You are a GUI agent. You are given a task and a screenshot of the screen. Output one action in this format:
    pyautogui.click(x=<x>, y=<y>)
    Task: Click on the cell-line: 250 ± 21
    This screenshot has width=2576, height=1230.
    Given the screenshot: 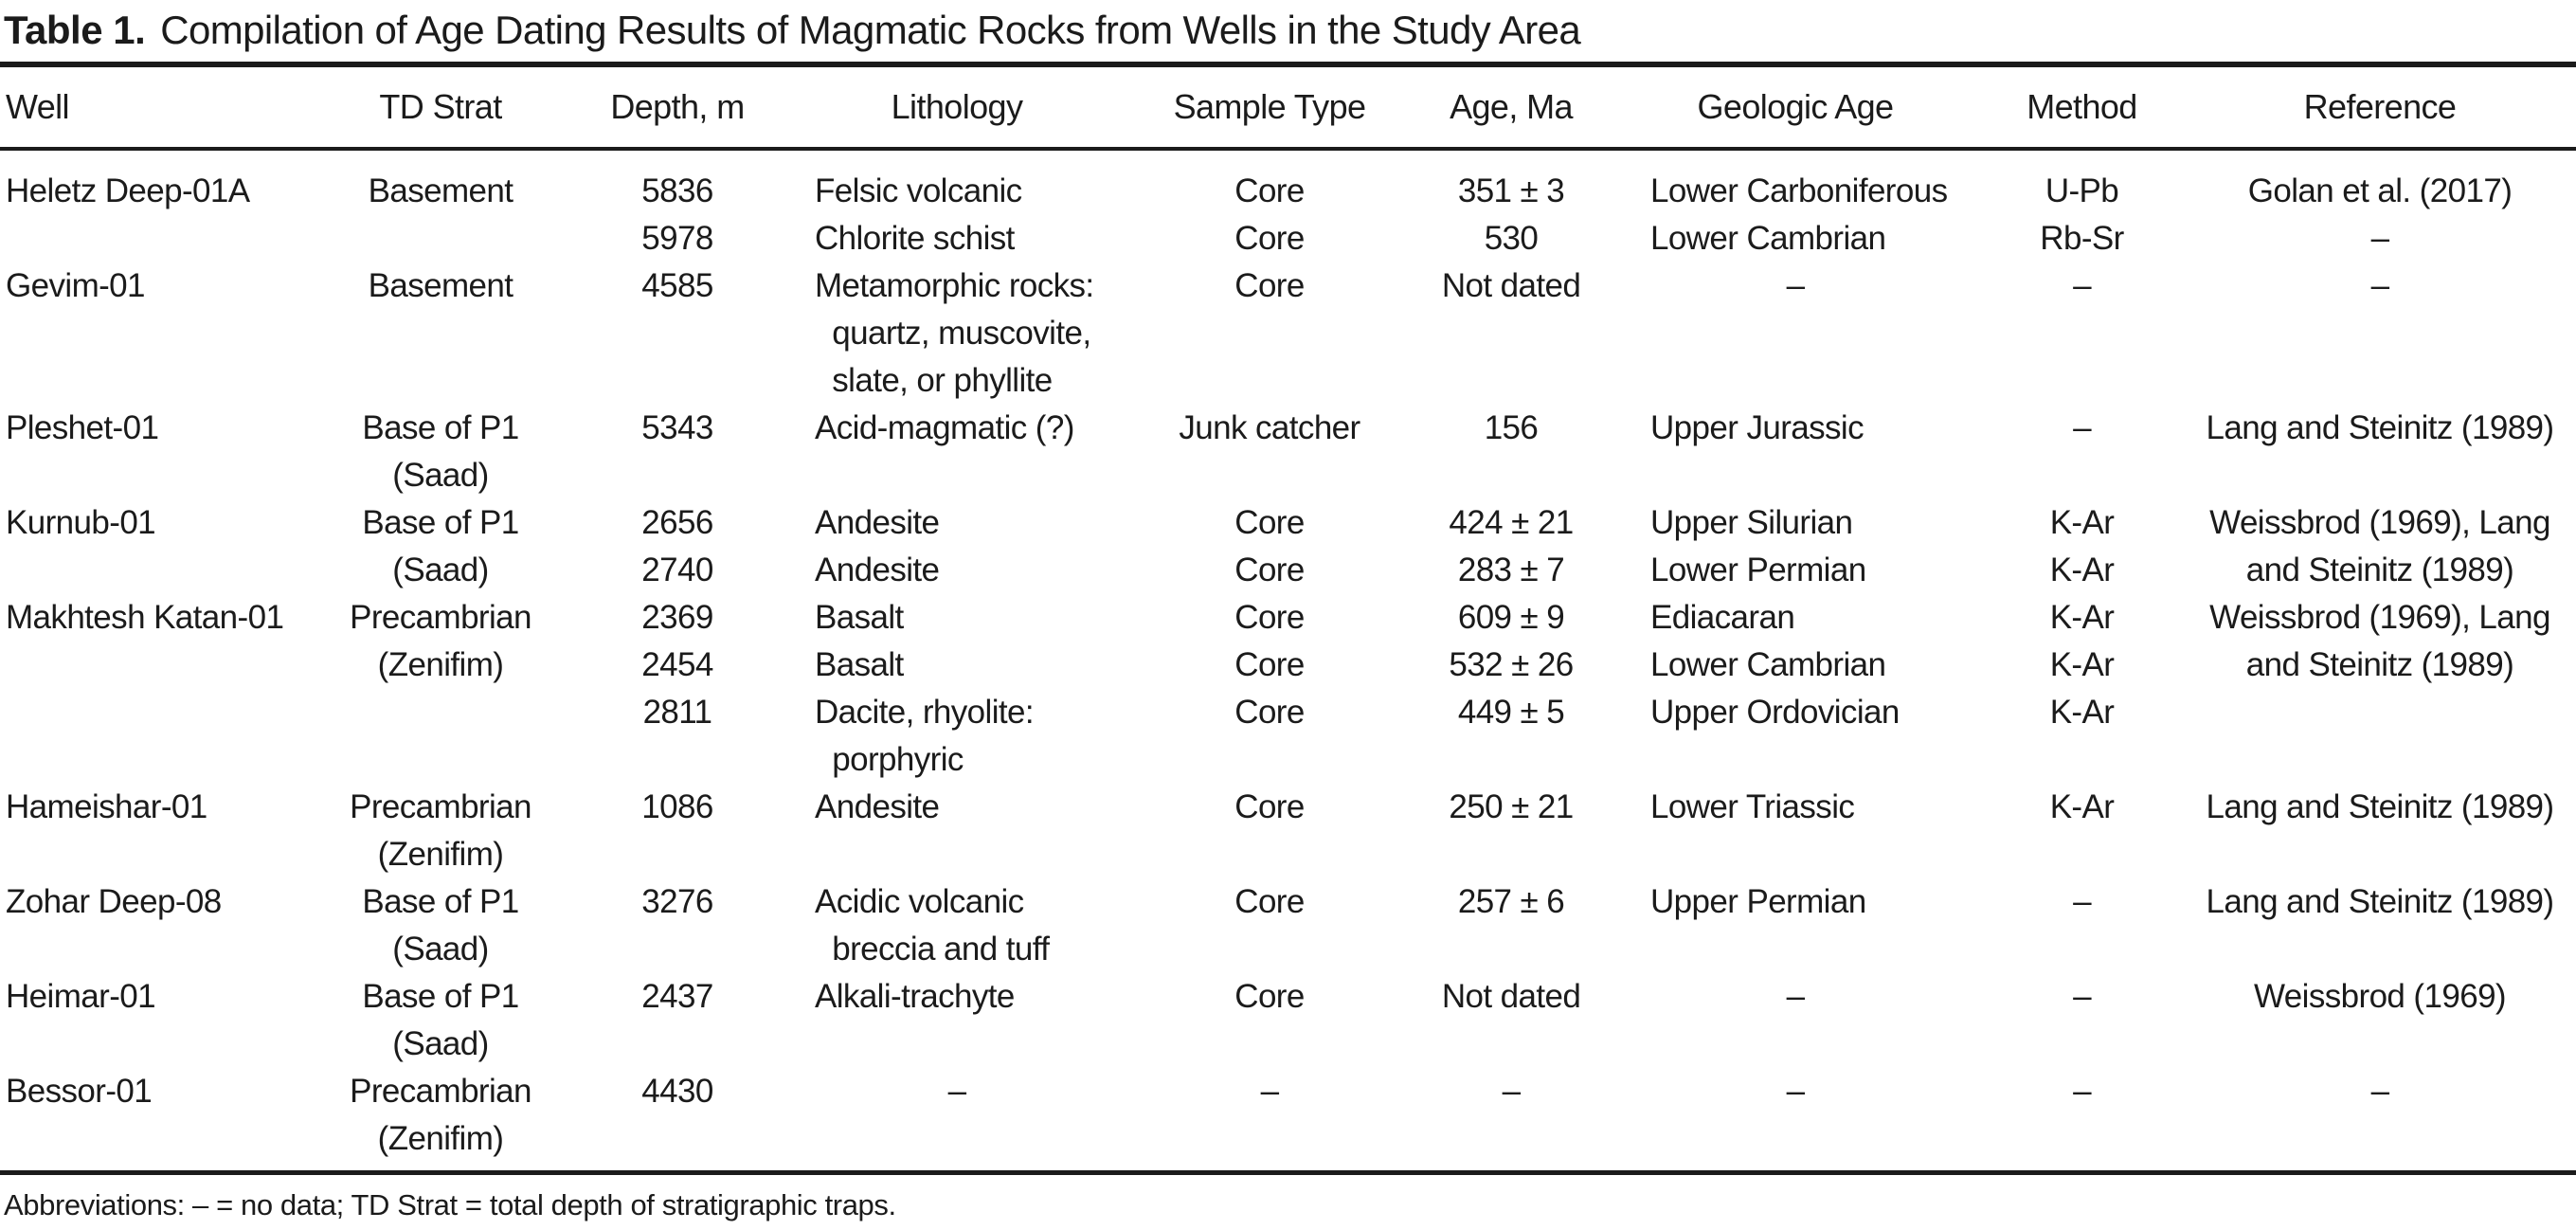 What is the action you would take?
    pyautogui.click(x=1511, y=806)
    